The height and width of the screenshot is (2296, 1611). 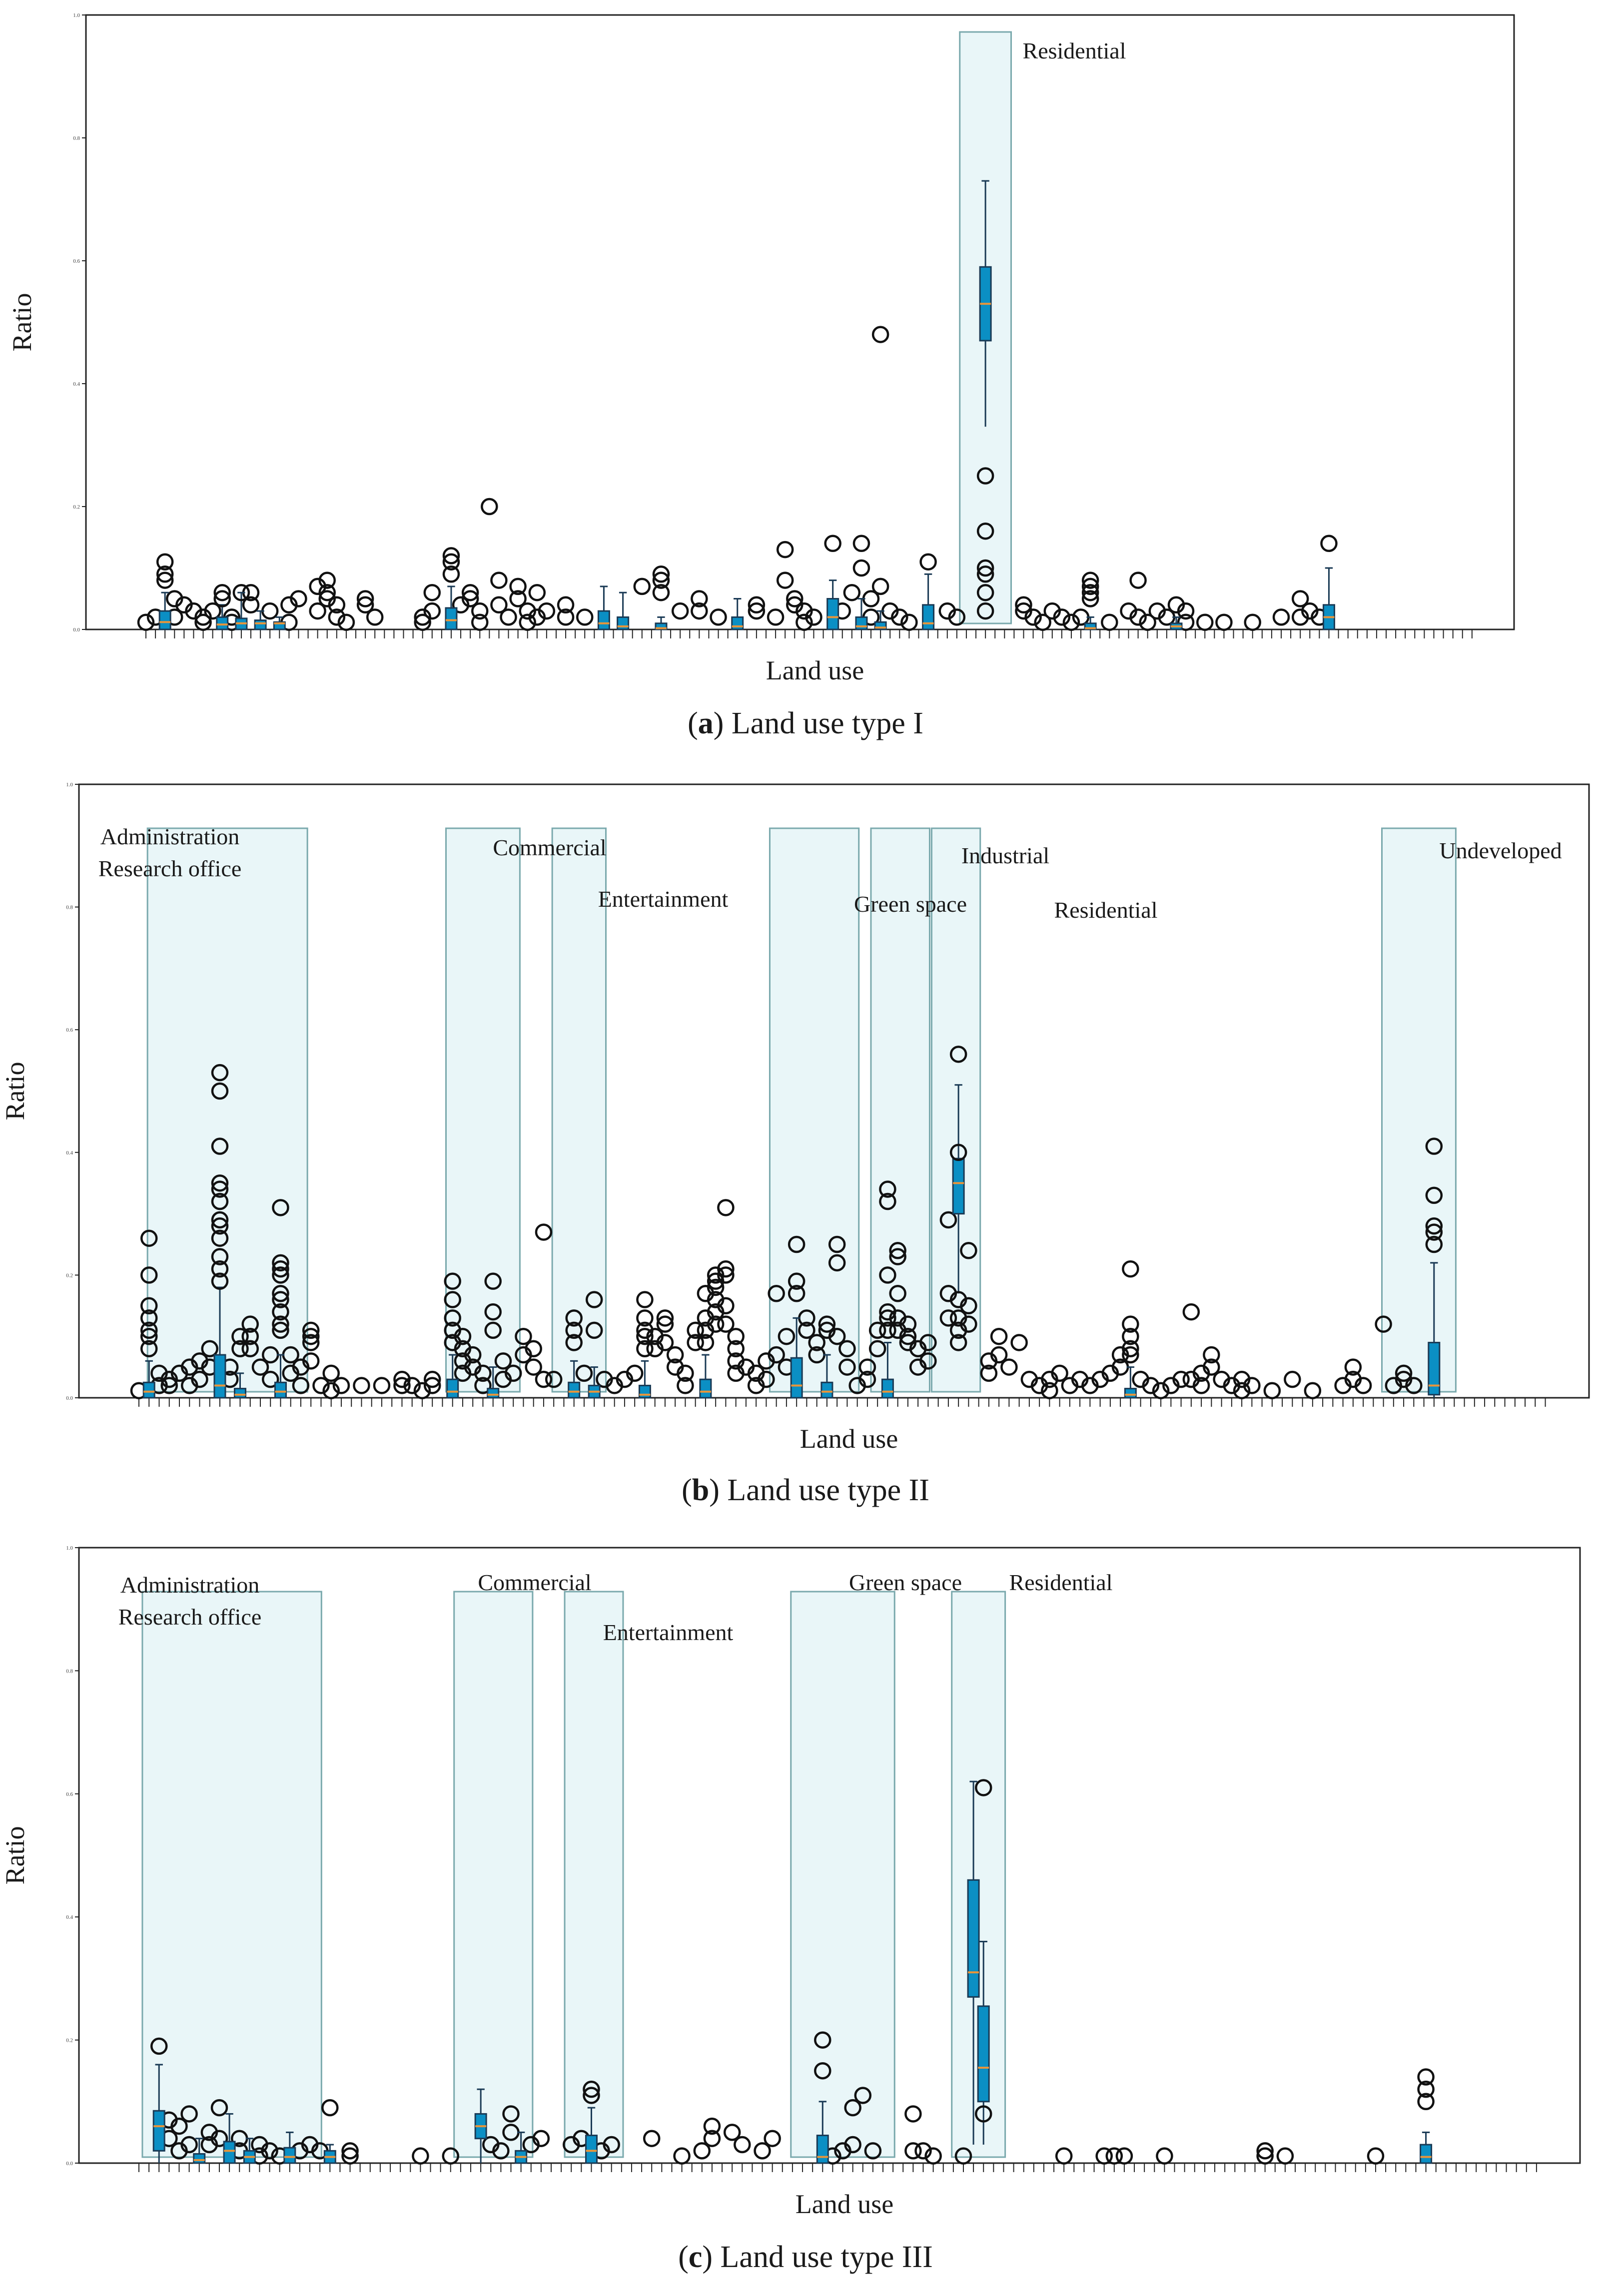 What do you see at coordinates (805, 1490) in the screenshot?
I see `panel-caption: (b) Land use type II` at bounding box center [805, 1490].